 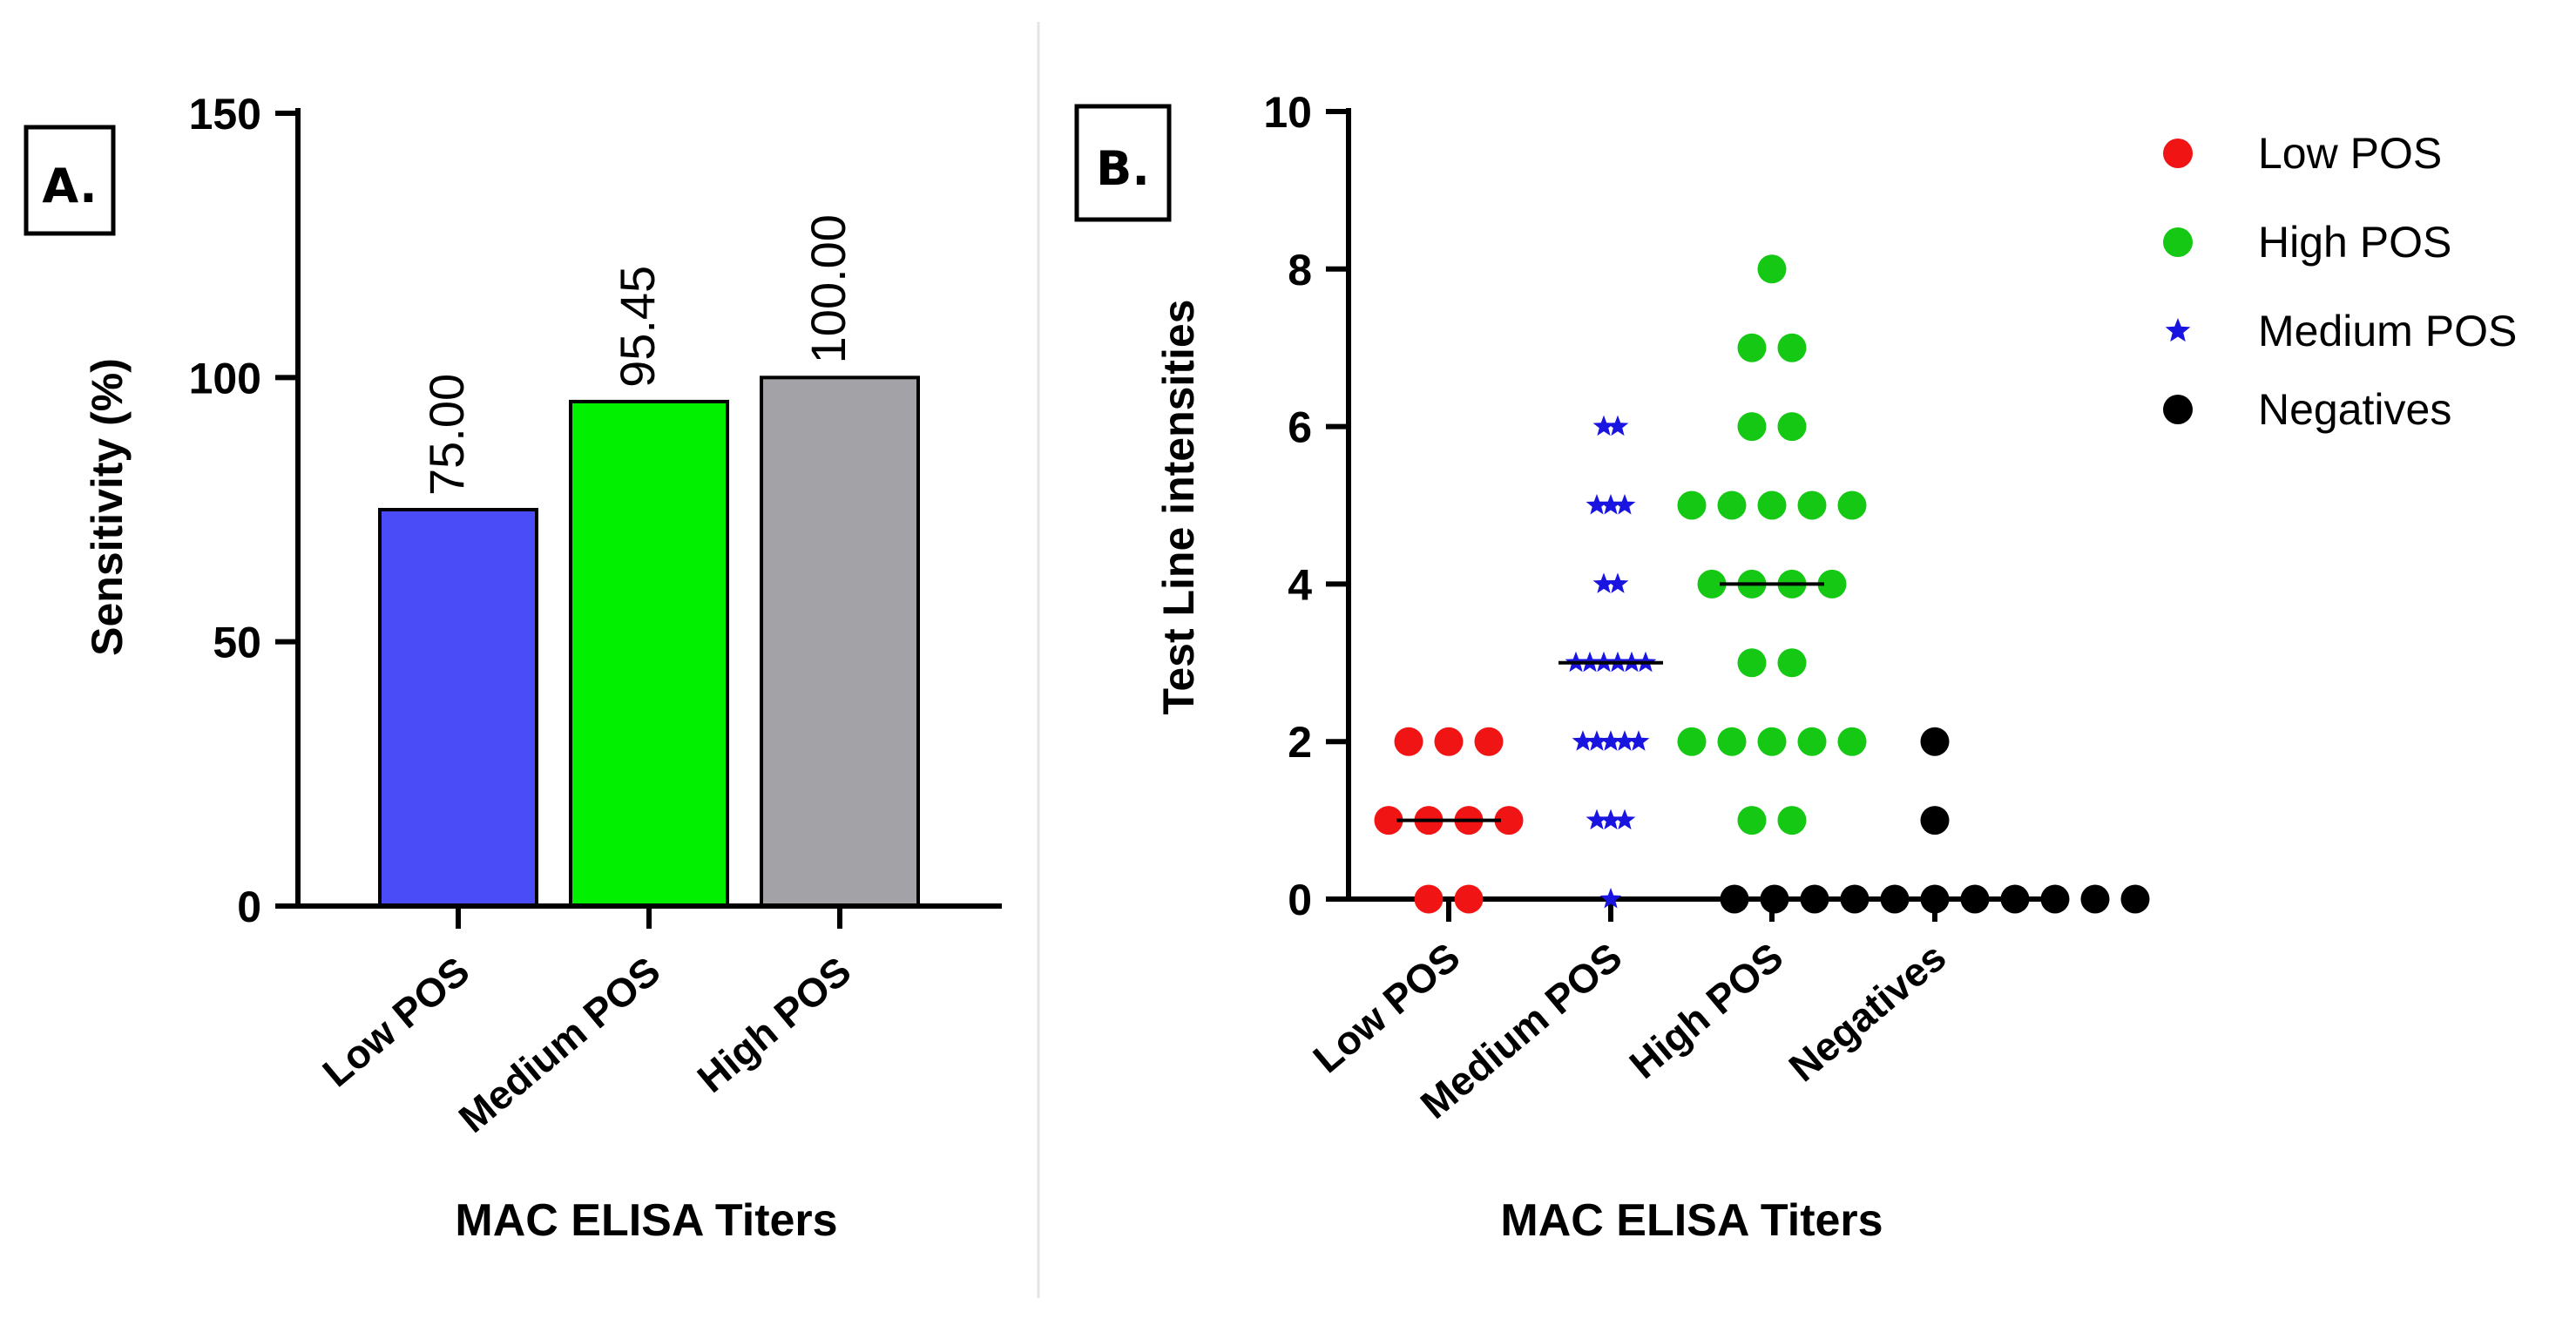 What do you see at coordinates (649, 654) in the screenshot?
I see `bar-medium-pos` at bounding box center [649, 654].